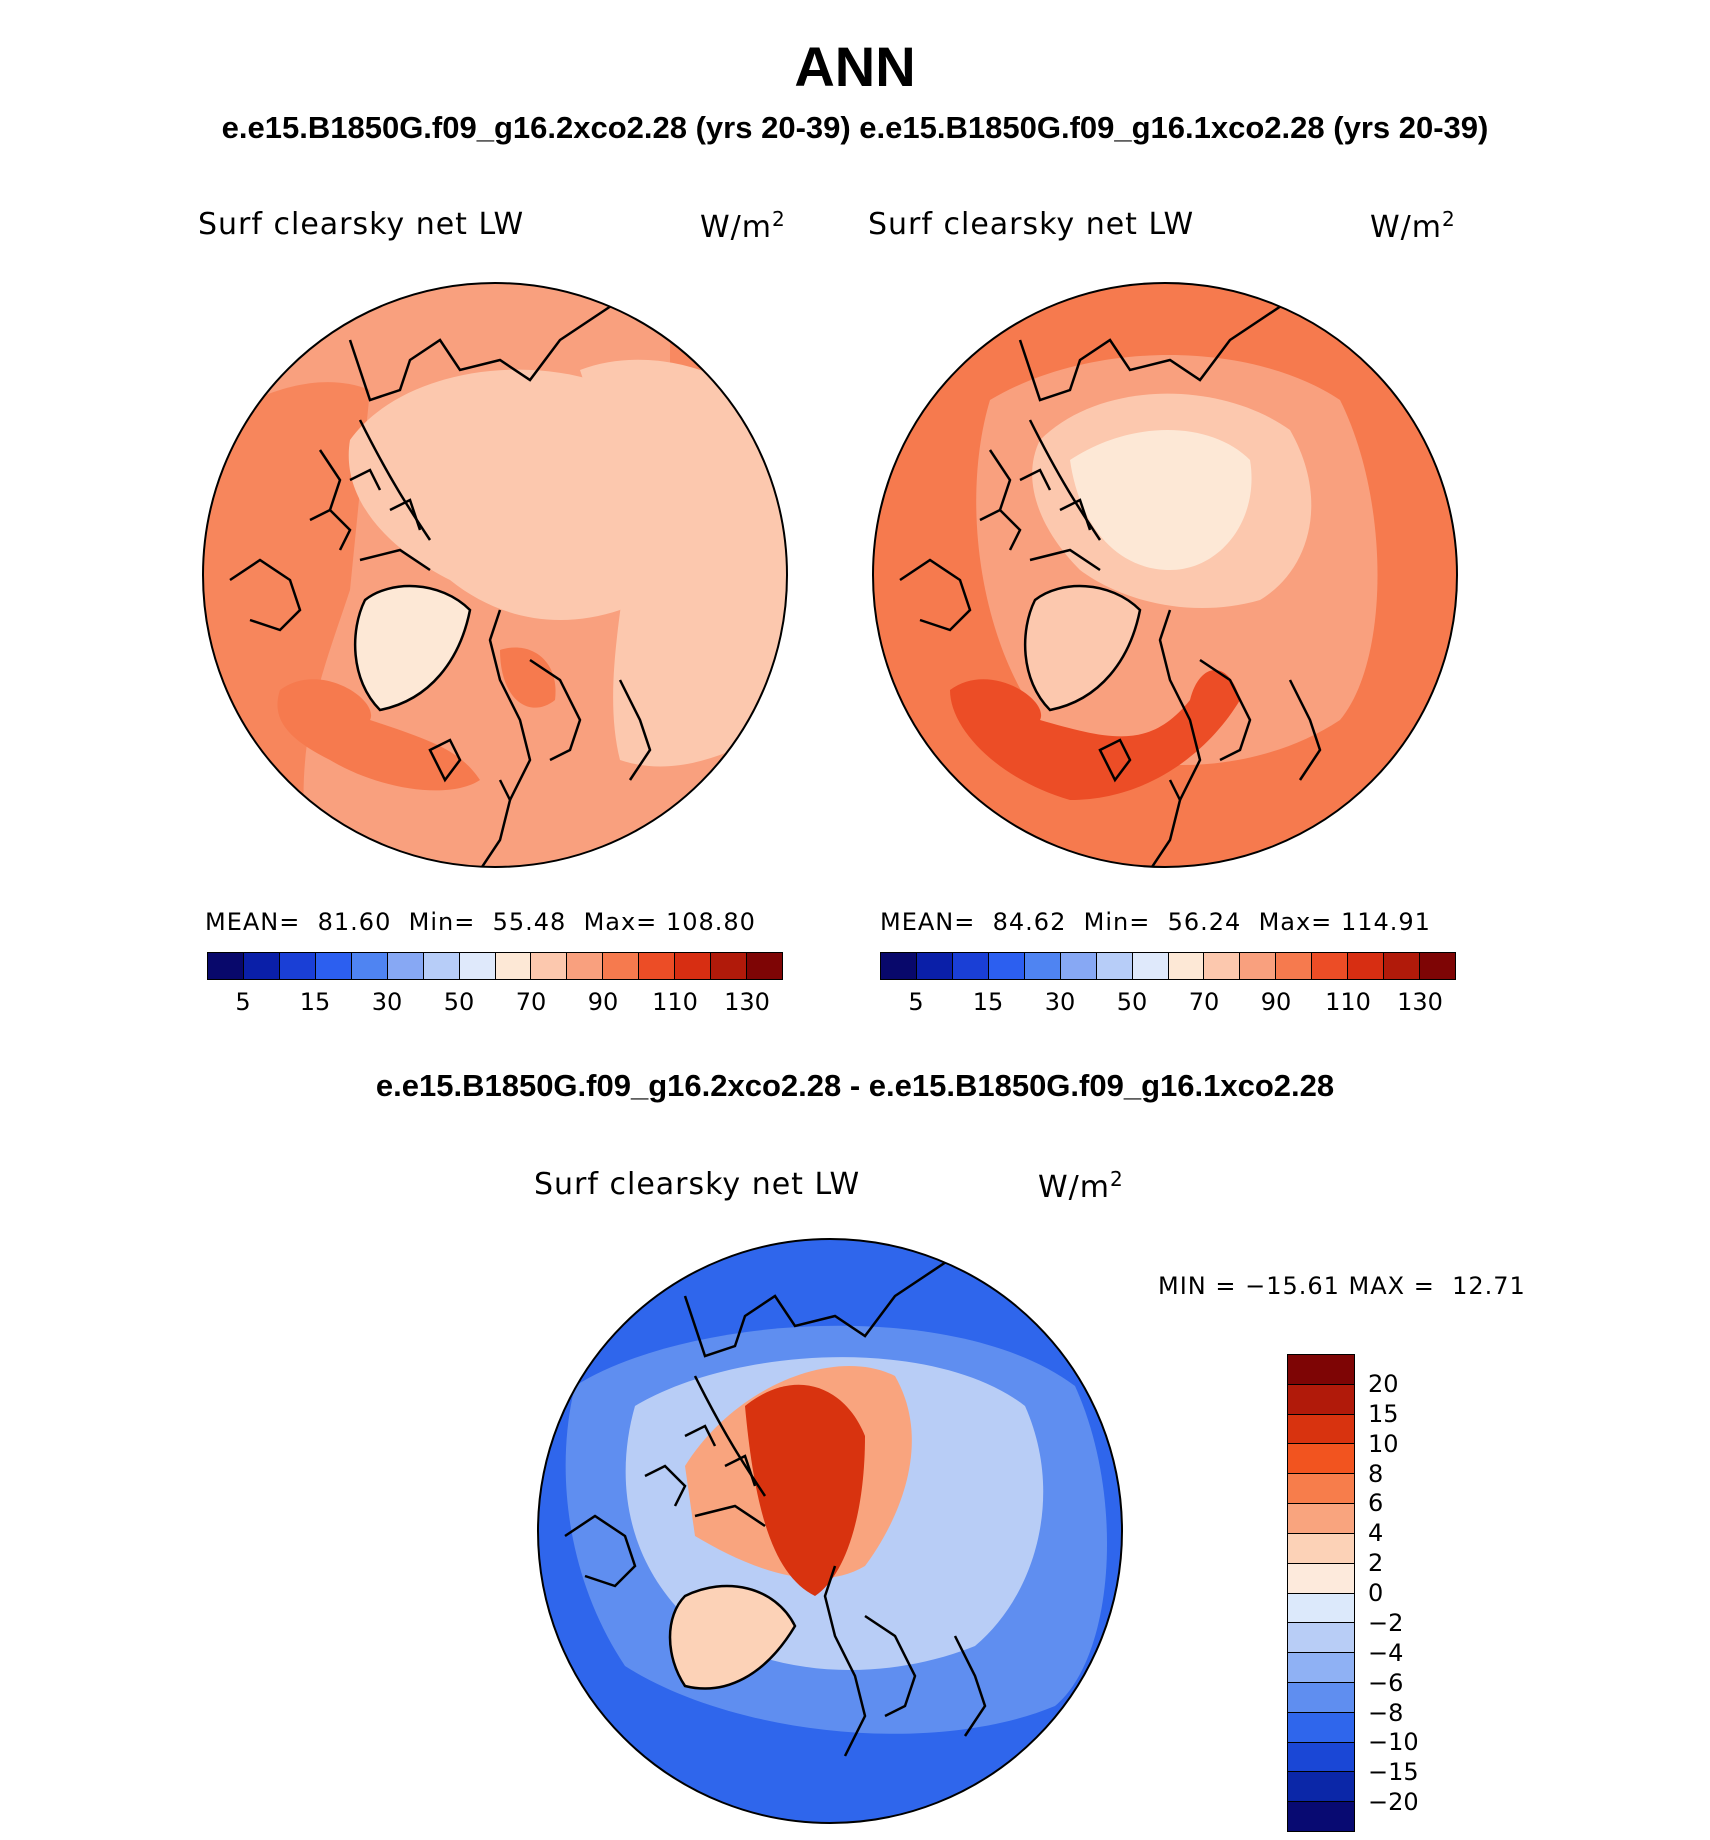 This screenshot has height=1840, width=1710. Describe the element at coordinates (1161, 500) in the screenshot. I see `panel2-pole-field` at that location.